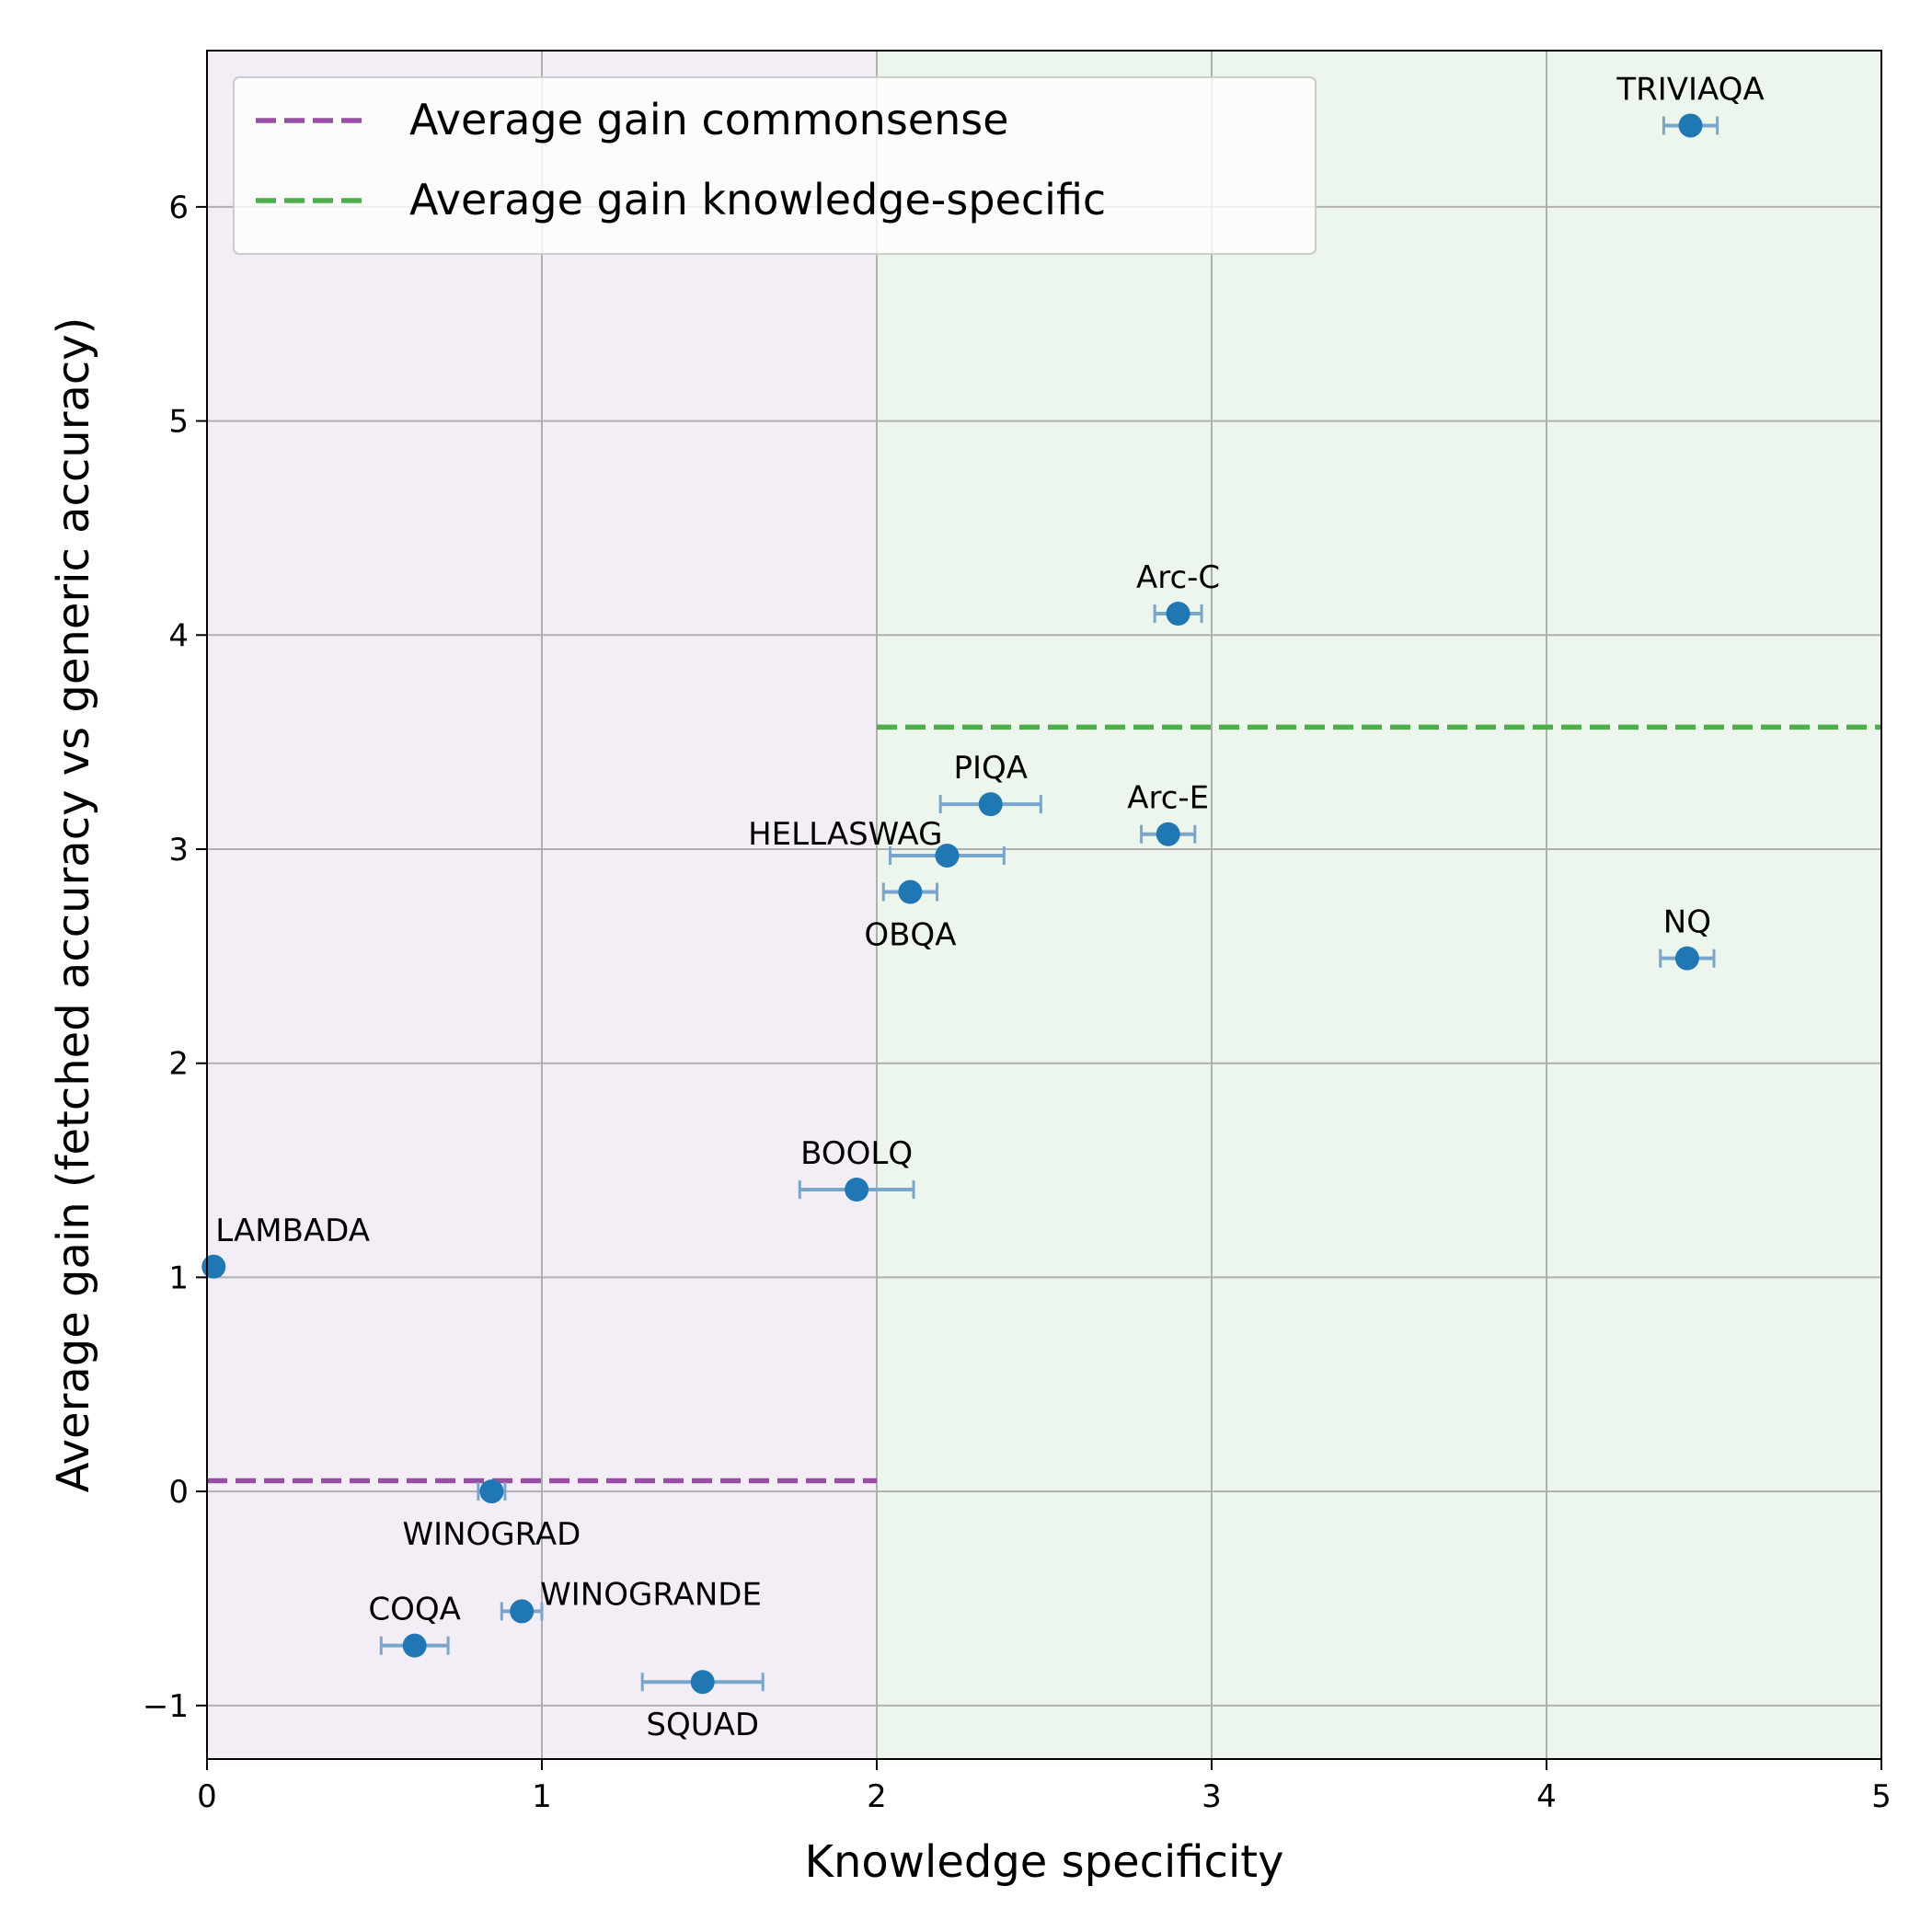 The image size is (1932, 1932). I want to click on data-point-hellaswag: HELLASWAG, so click(877, 842).